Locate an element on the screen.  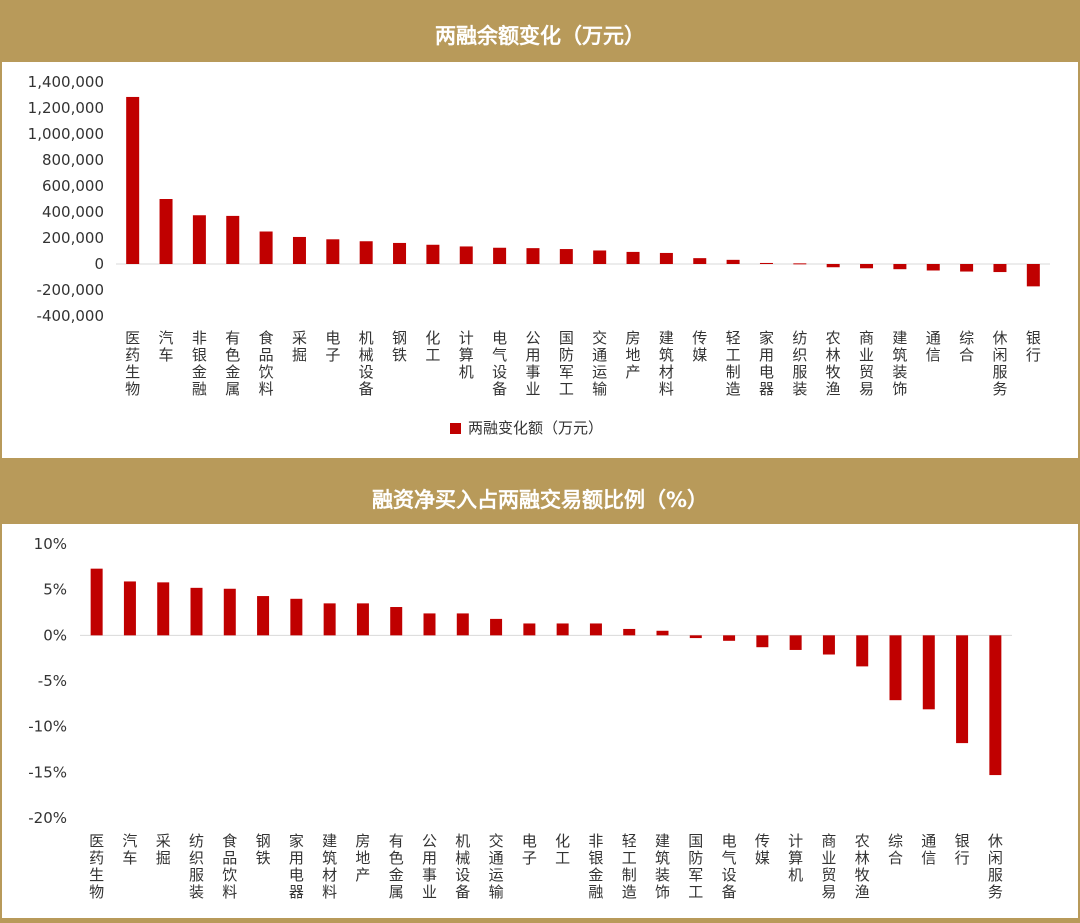
chart1-category-label: 采掘 is located at coordinates (299, 346).